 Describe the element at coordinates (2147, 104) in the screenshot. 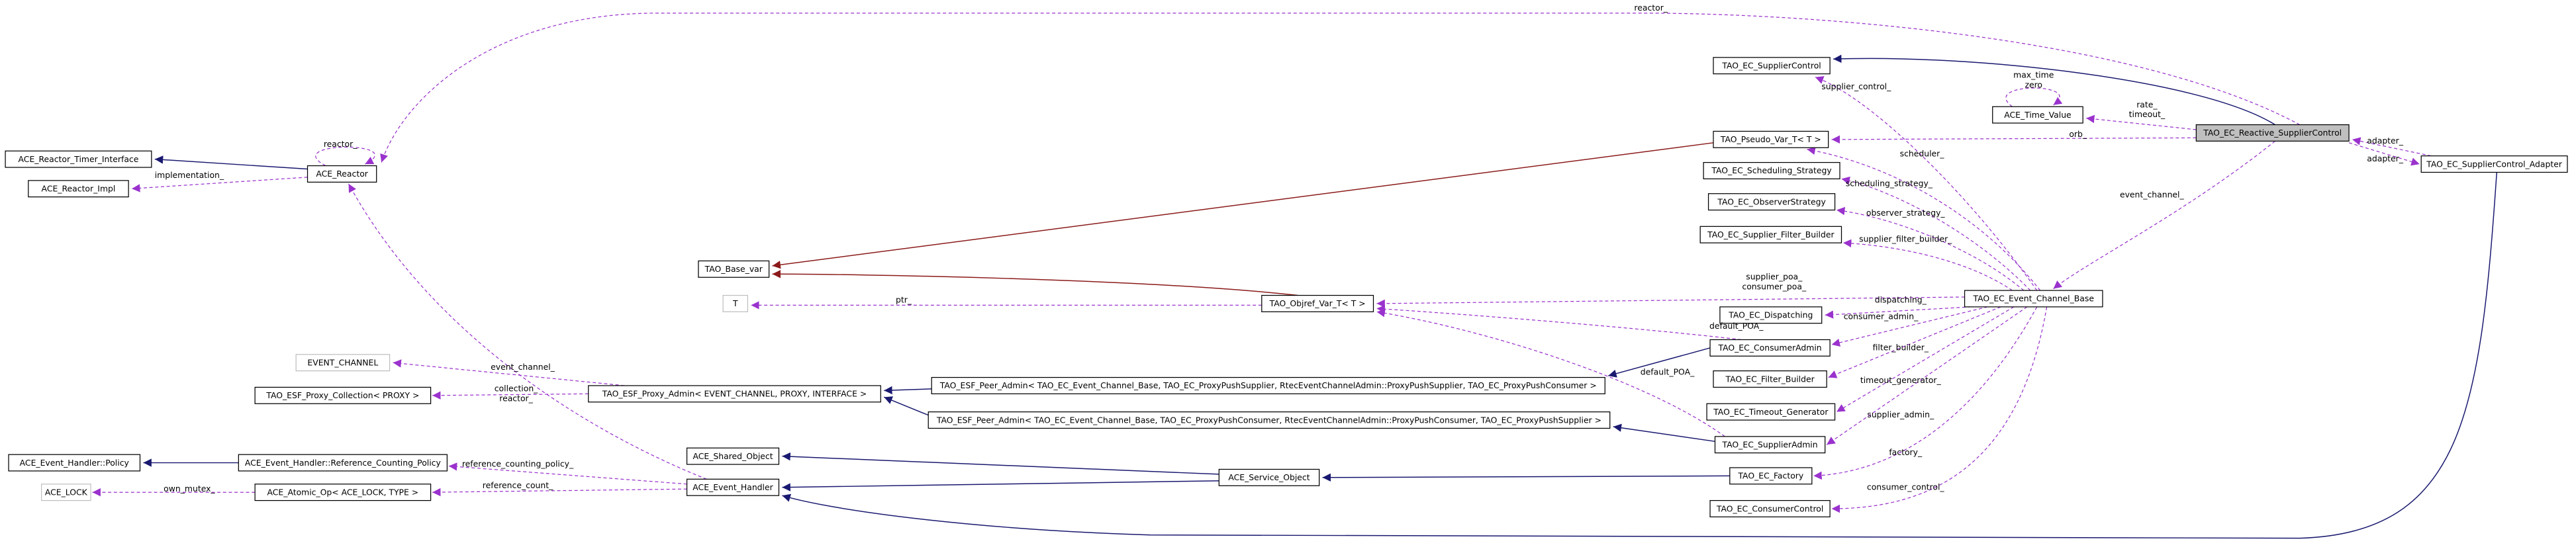

I see `edge-label: rate_` at that location.